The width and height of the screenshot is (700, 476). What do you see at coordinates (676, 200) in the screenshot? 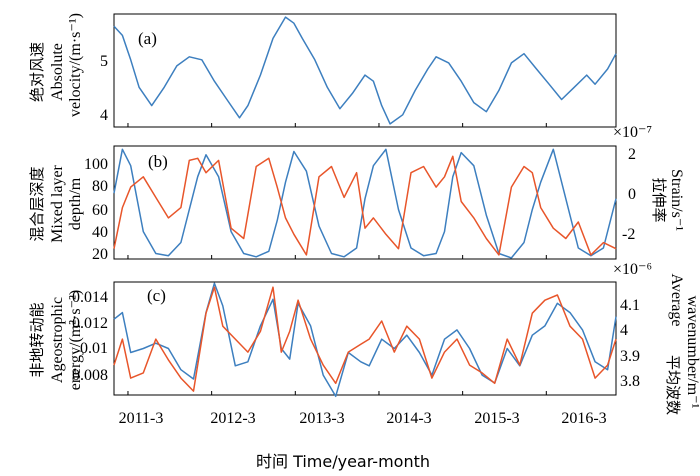
I see `panel-b-right-label-en: Strain/s⁻¹` at bounding box center [676, 200].